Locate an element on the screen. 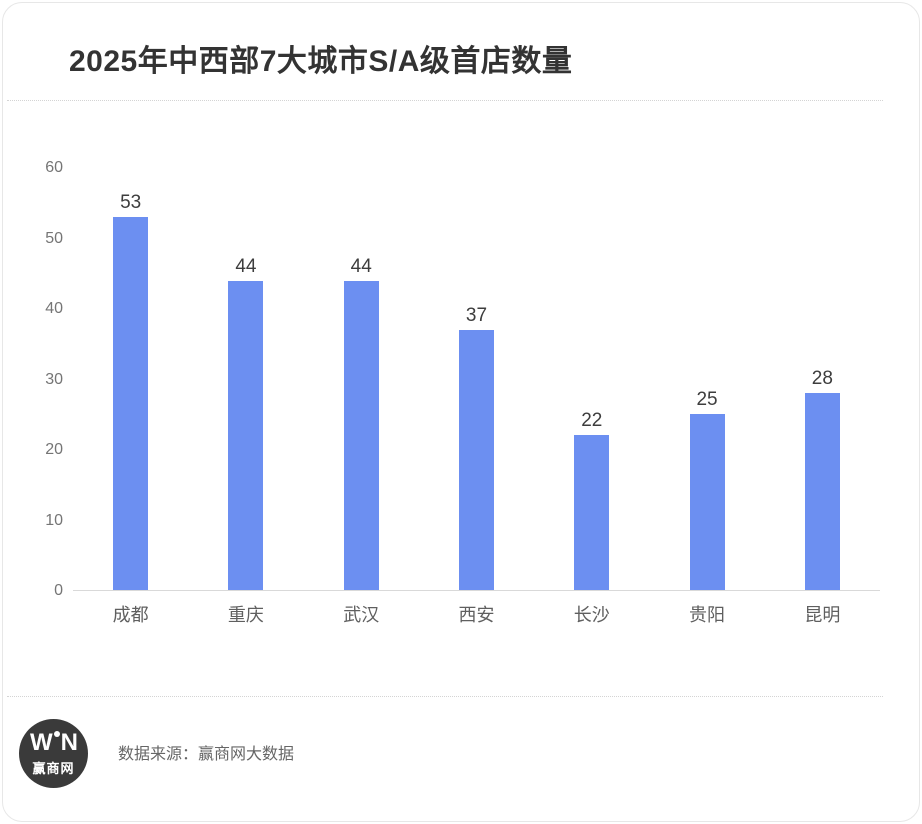  bar-value-label: 25 is located at coordinates (707, 400).